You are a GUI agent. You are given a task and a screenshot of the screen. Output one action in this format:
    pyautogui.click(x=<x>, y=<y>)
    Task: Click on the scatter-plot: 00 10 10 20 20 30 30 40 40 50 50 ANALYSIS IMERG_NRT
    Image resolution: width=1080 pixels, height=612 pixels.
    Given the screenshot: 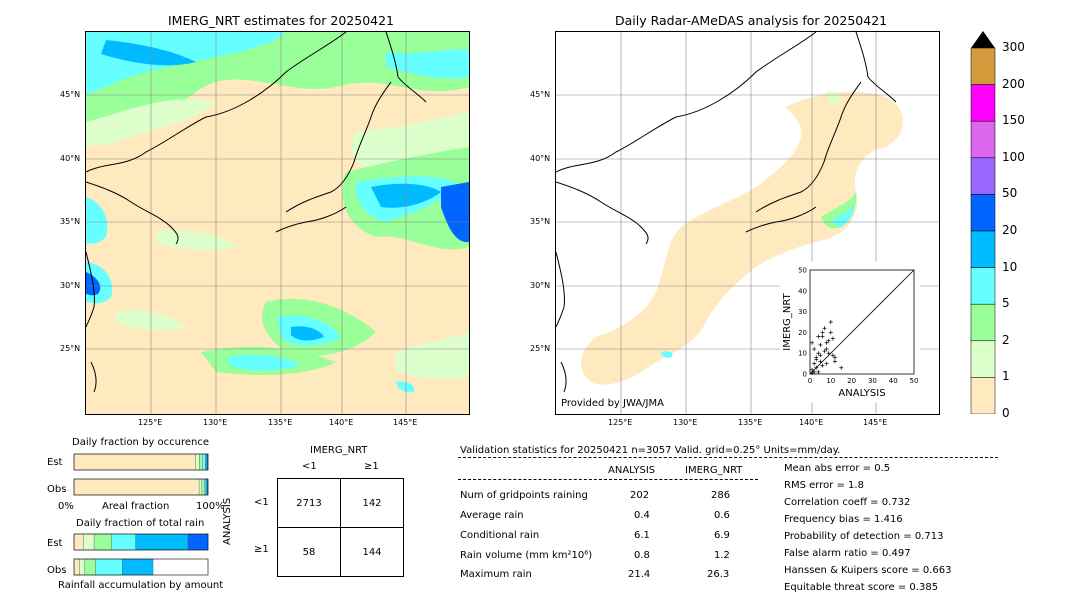 What is the action you would take?
    pyautogui.click(x=850, y=333)
    